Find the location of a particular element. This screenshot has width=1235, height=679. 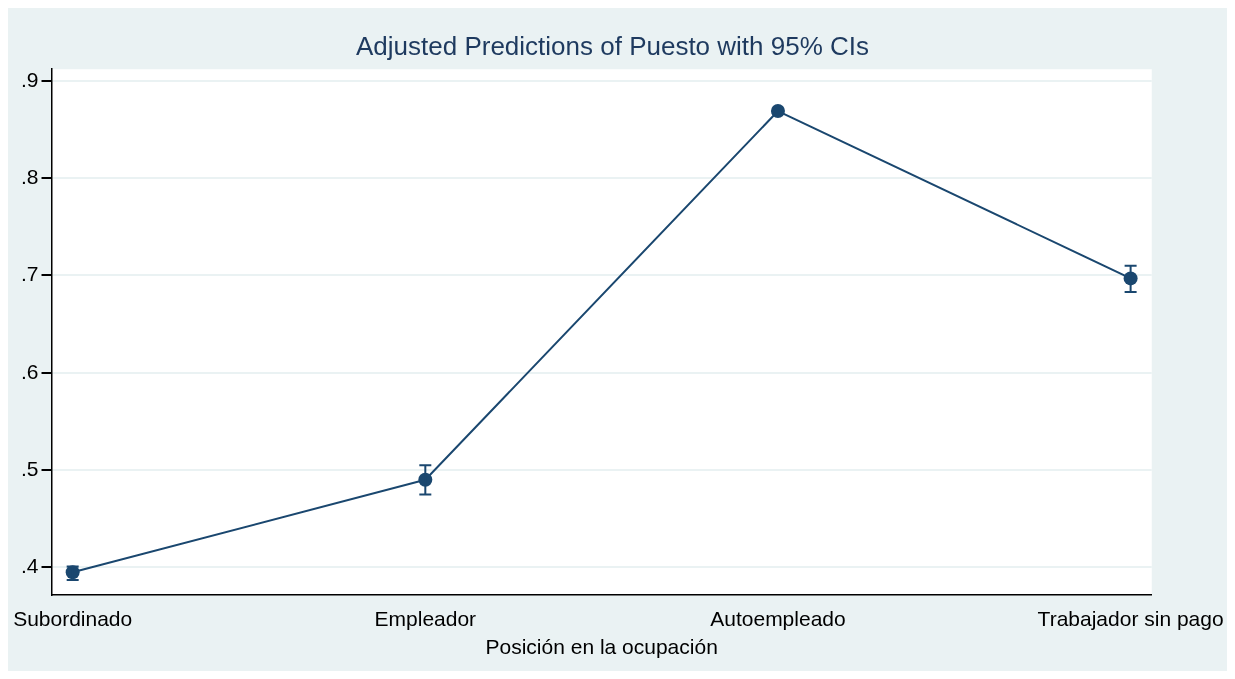

y-tick-label: .6 is located at coordinates (30, 371).